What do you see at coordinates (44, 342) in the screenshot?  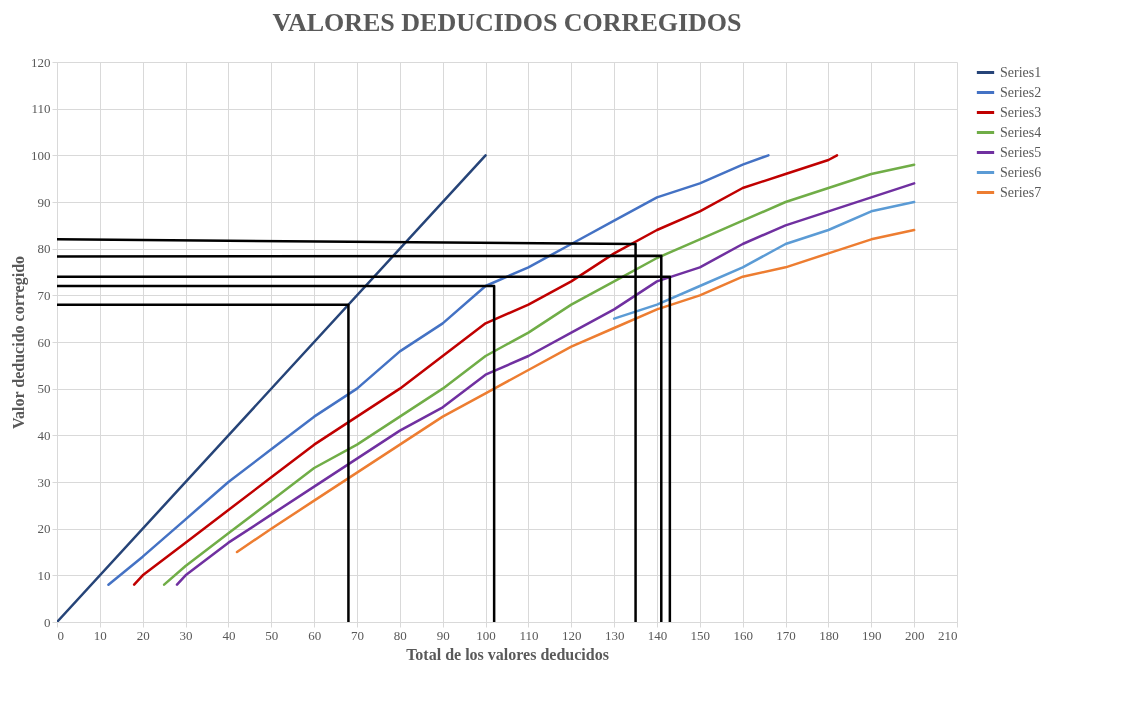 I see `y-tick-label: 60` at bounding box center [44, 342].